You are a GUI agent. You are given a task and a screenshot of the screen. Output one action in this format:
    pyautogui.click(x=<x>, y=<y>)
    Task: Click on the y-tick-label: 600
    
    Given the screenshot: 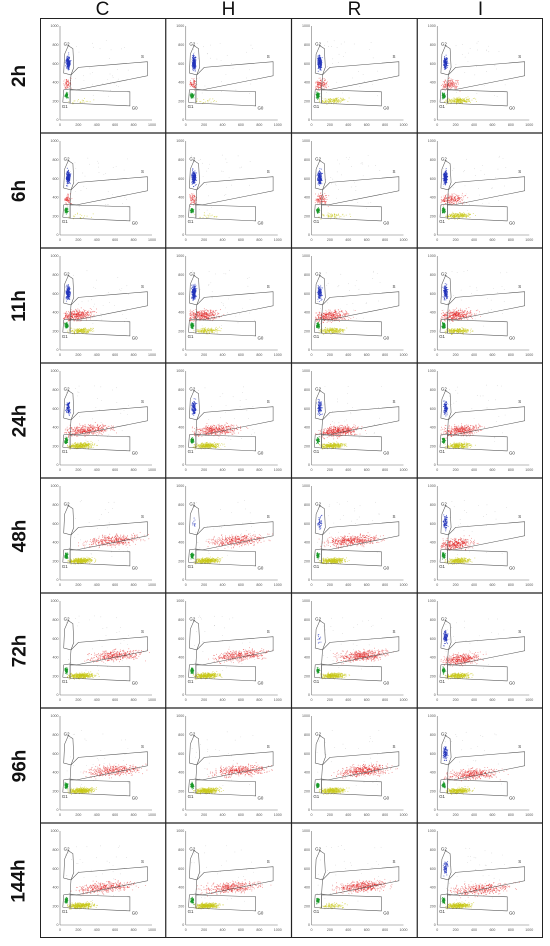 What is the action you would take?
    pyautogui.click(x=307, y=179)
    